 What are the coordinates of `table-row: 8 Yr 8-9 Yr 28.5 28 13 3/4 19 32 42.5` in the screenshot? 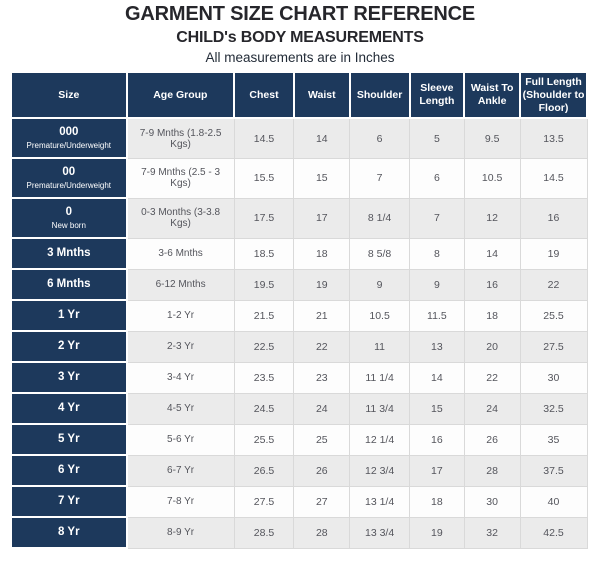 It's located at (299, 533).